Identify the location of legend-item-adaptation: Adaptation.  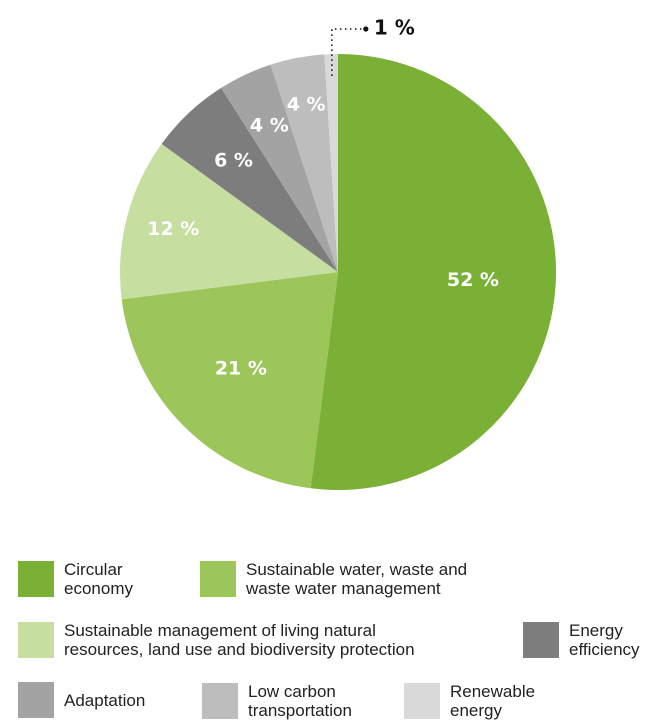
(81, 700).